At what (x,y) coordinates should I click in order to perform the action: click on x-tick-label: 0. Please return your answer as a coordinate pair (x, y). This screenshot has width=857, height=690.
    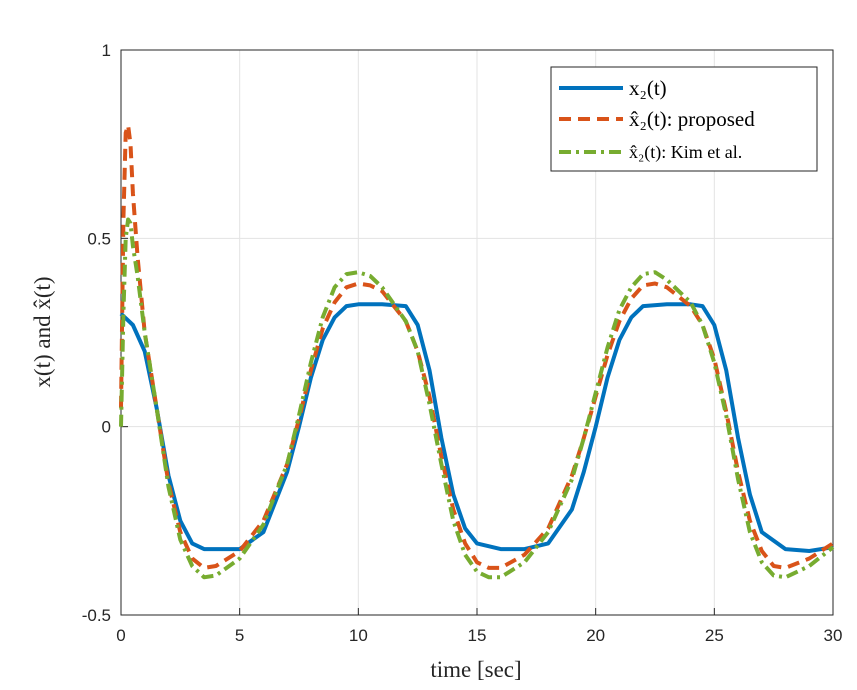
    Looking at the image, I should click on (120, 635).